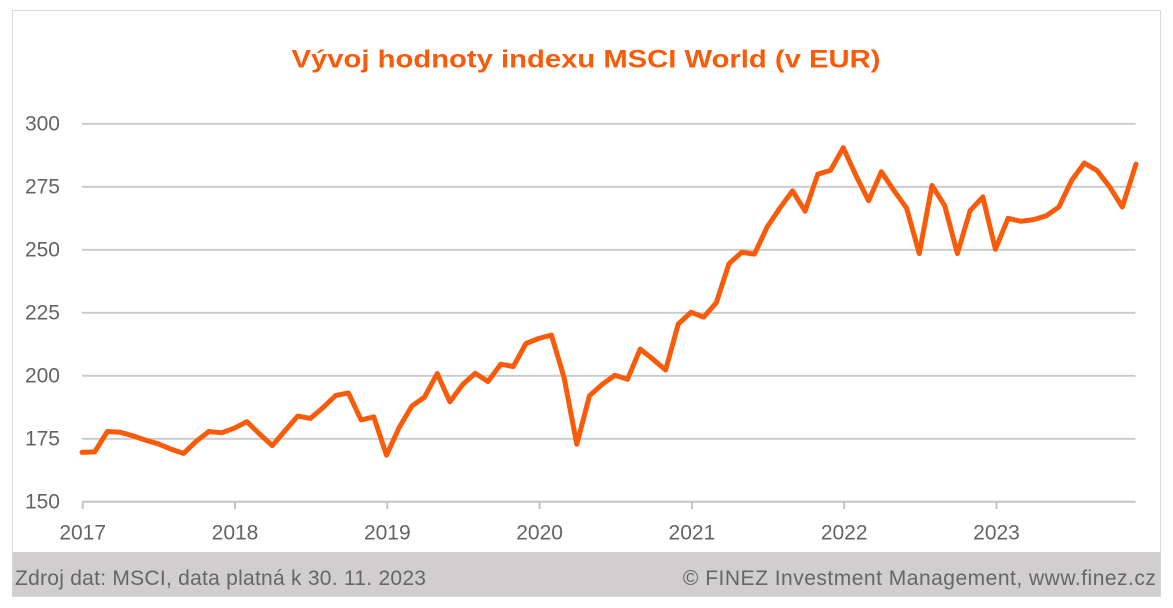 The image size is (1173, 608). What do you see at coordinates (82, 533) in the screenshot?
I see `svg-text: 2017` at bounding box center [82, 533].